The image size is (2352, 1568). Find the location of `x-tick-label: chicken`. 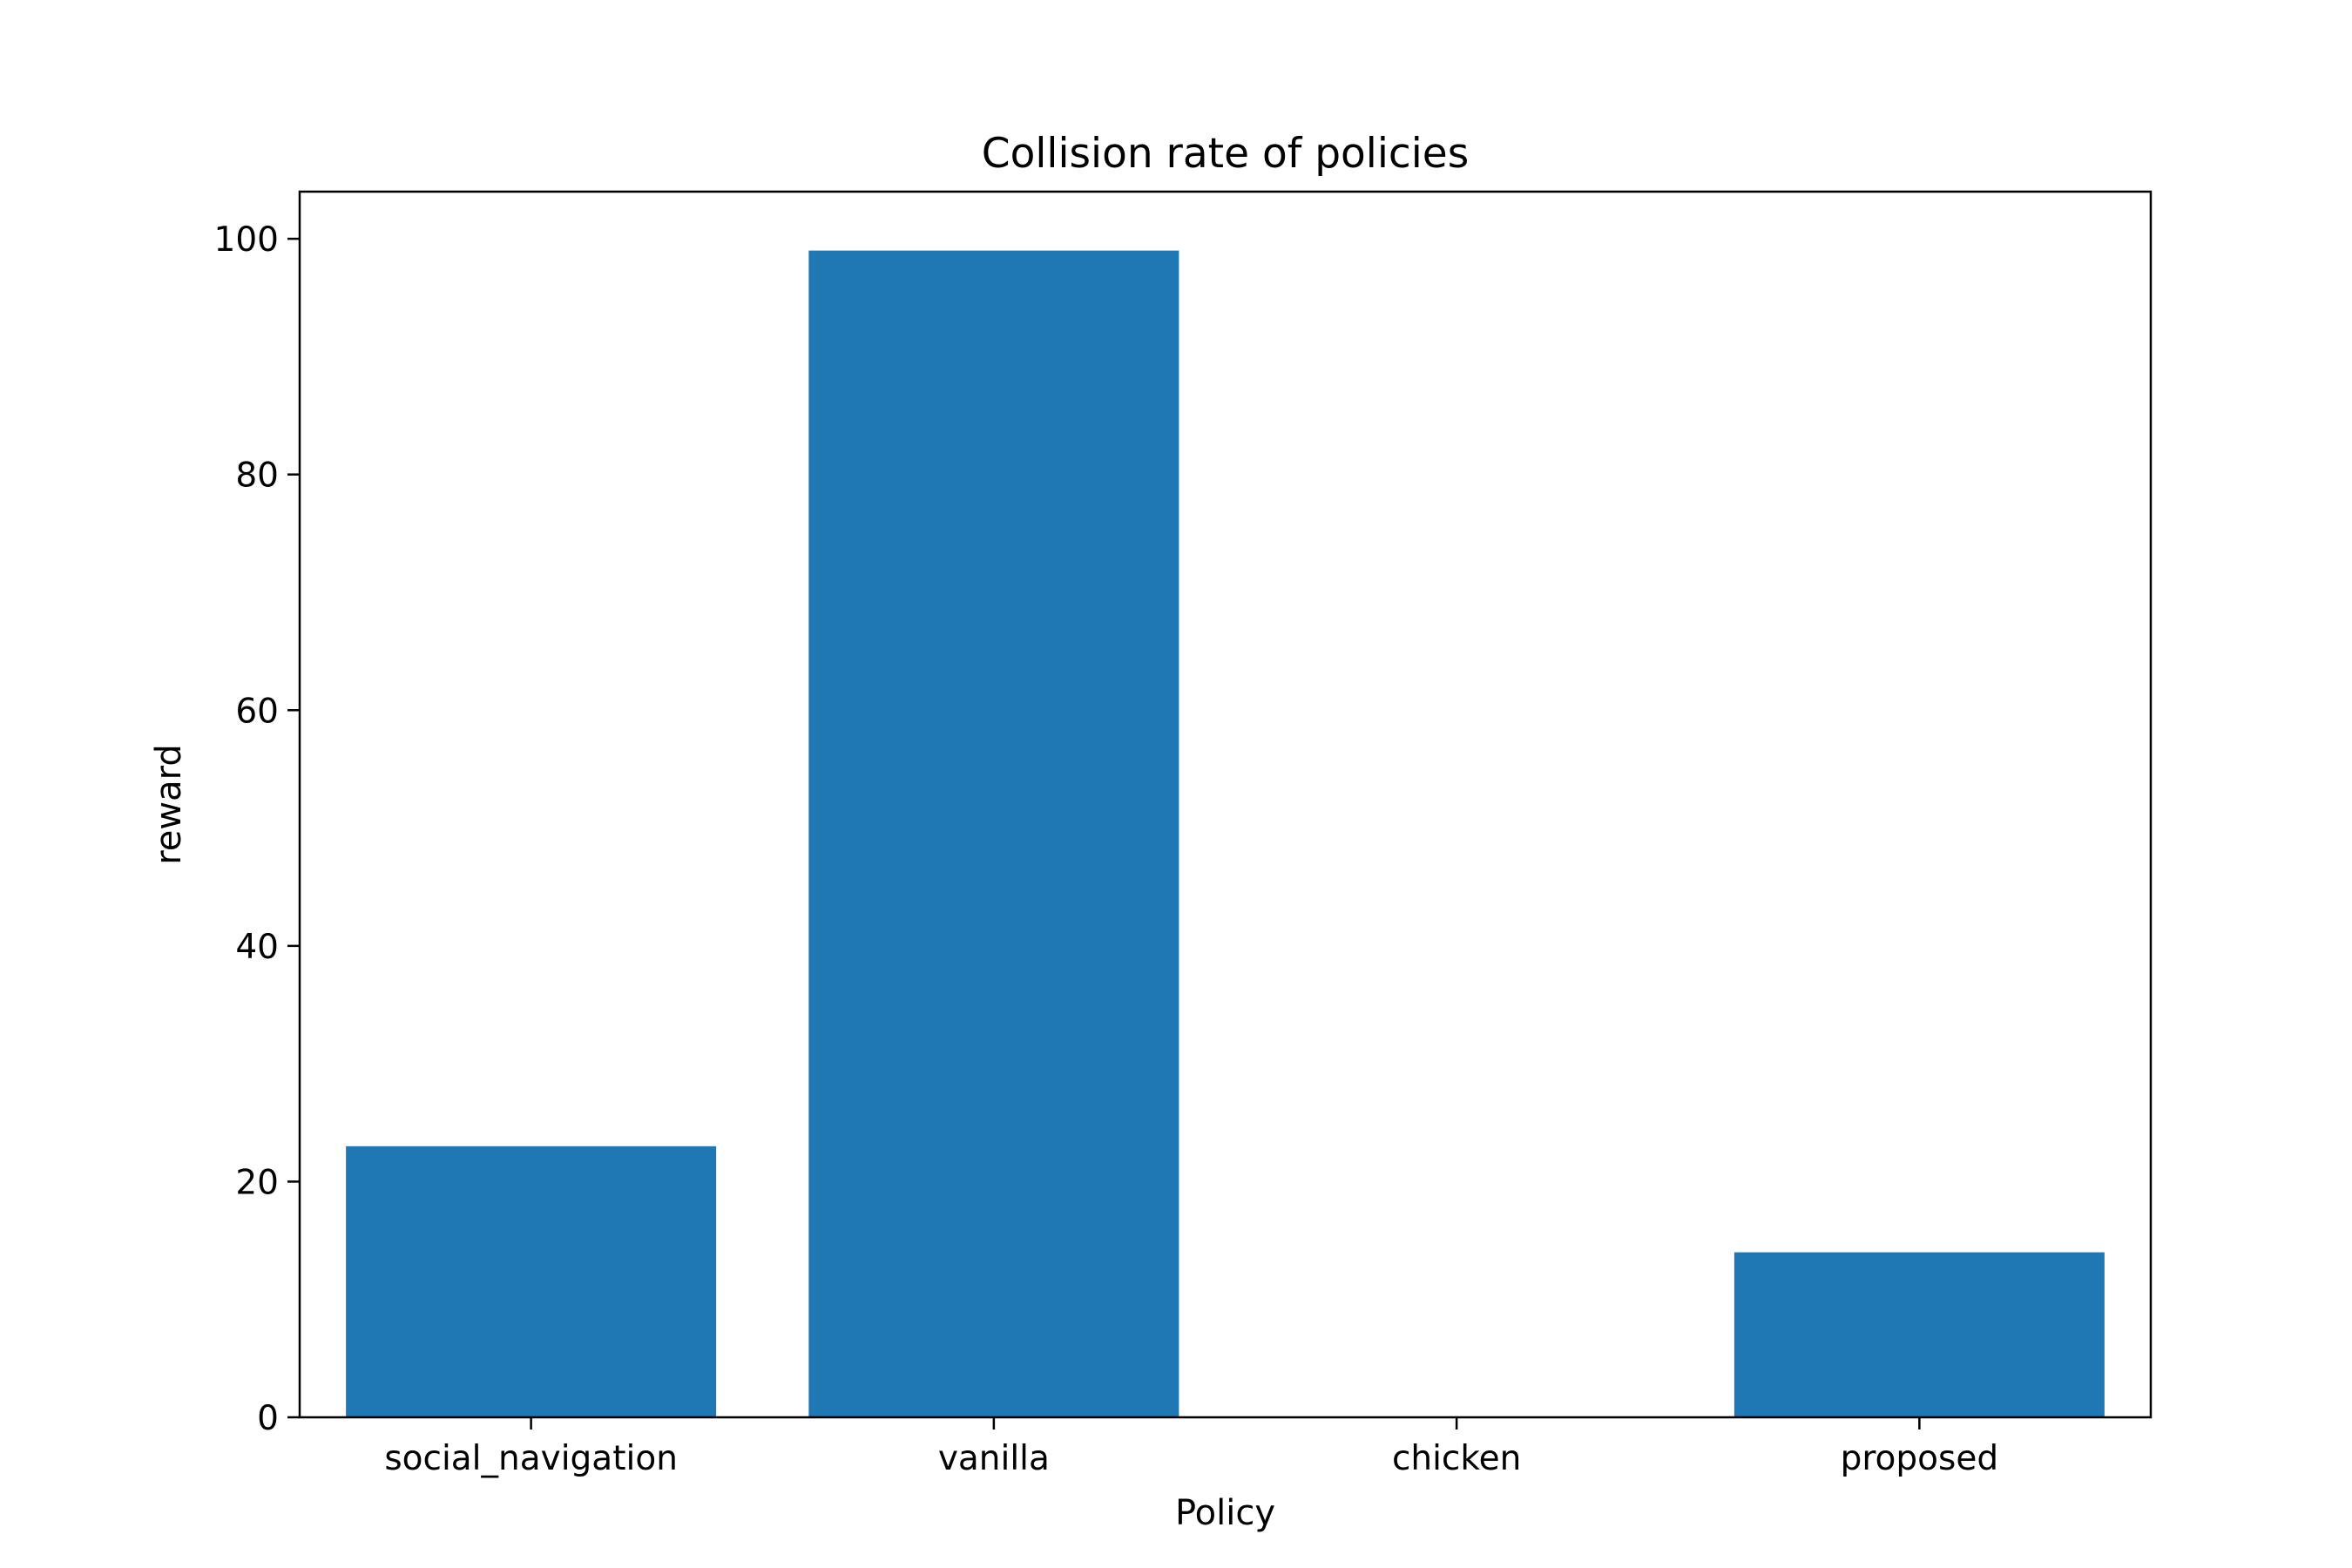

x-tick-label: chicken is located at coordinates (1457, 1458).